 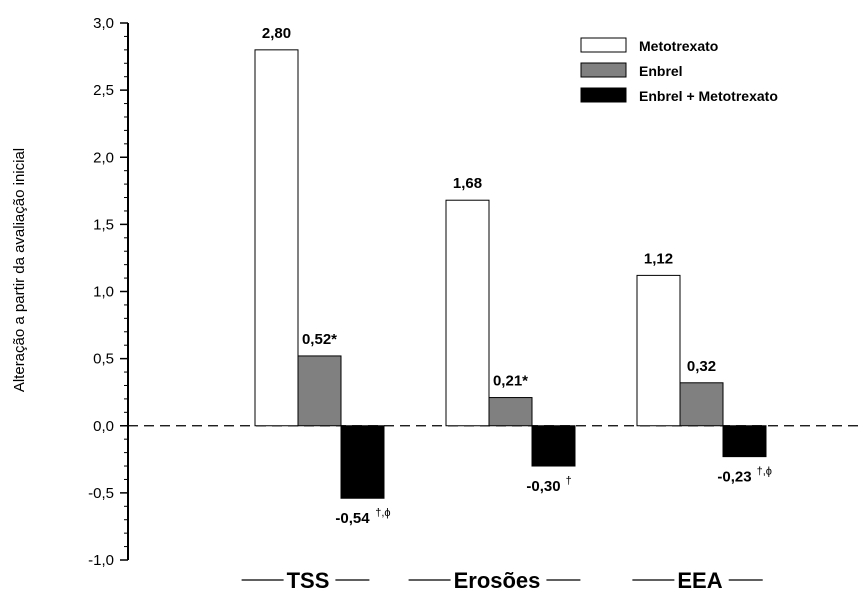 I want to click on y-tick-label: 1,0, so click(x=103, y=292).